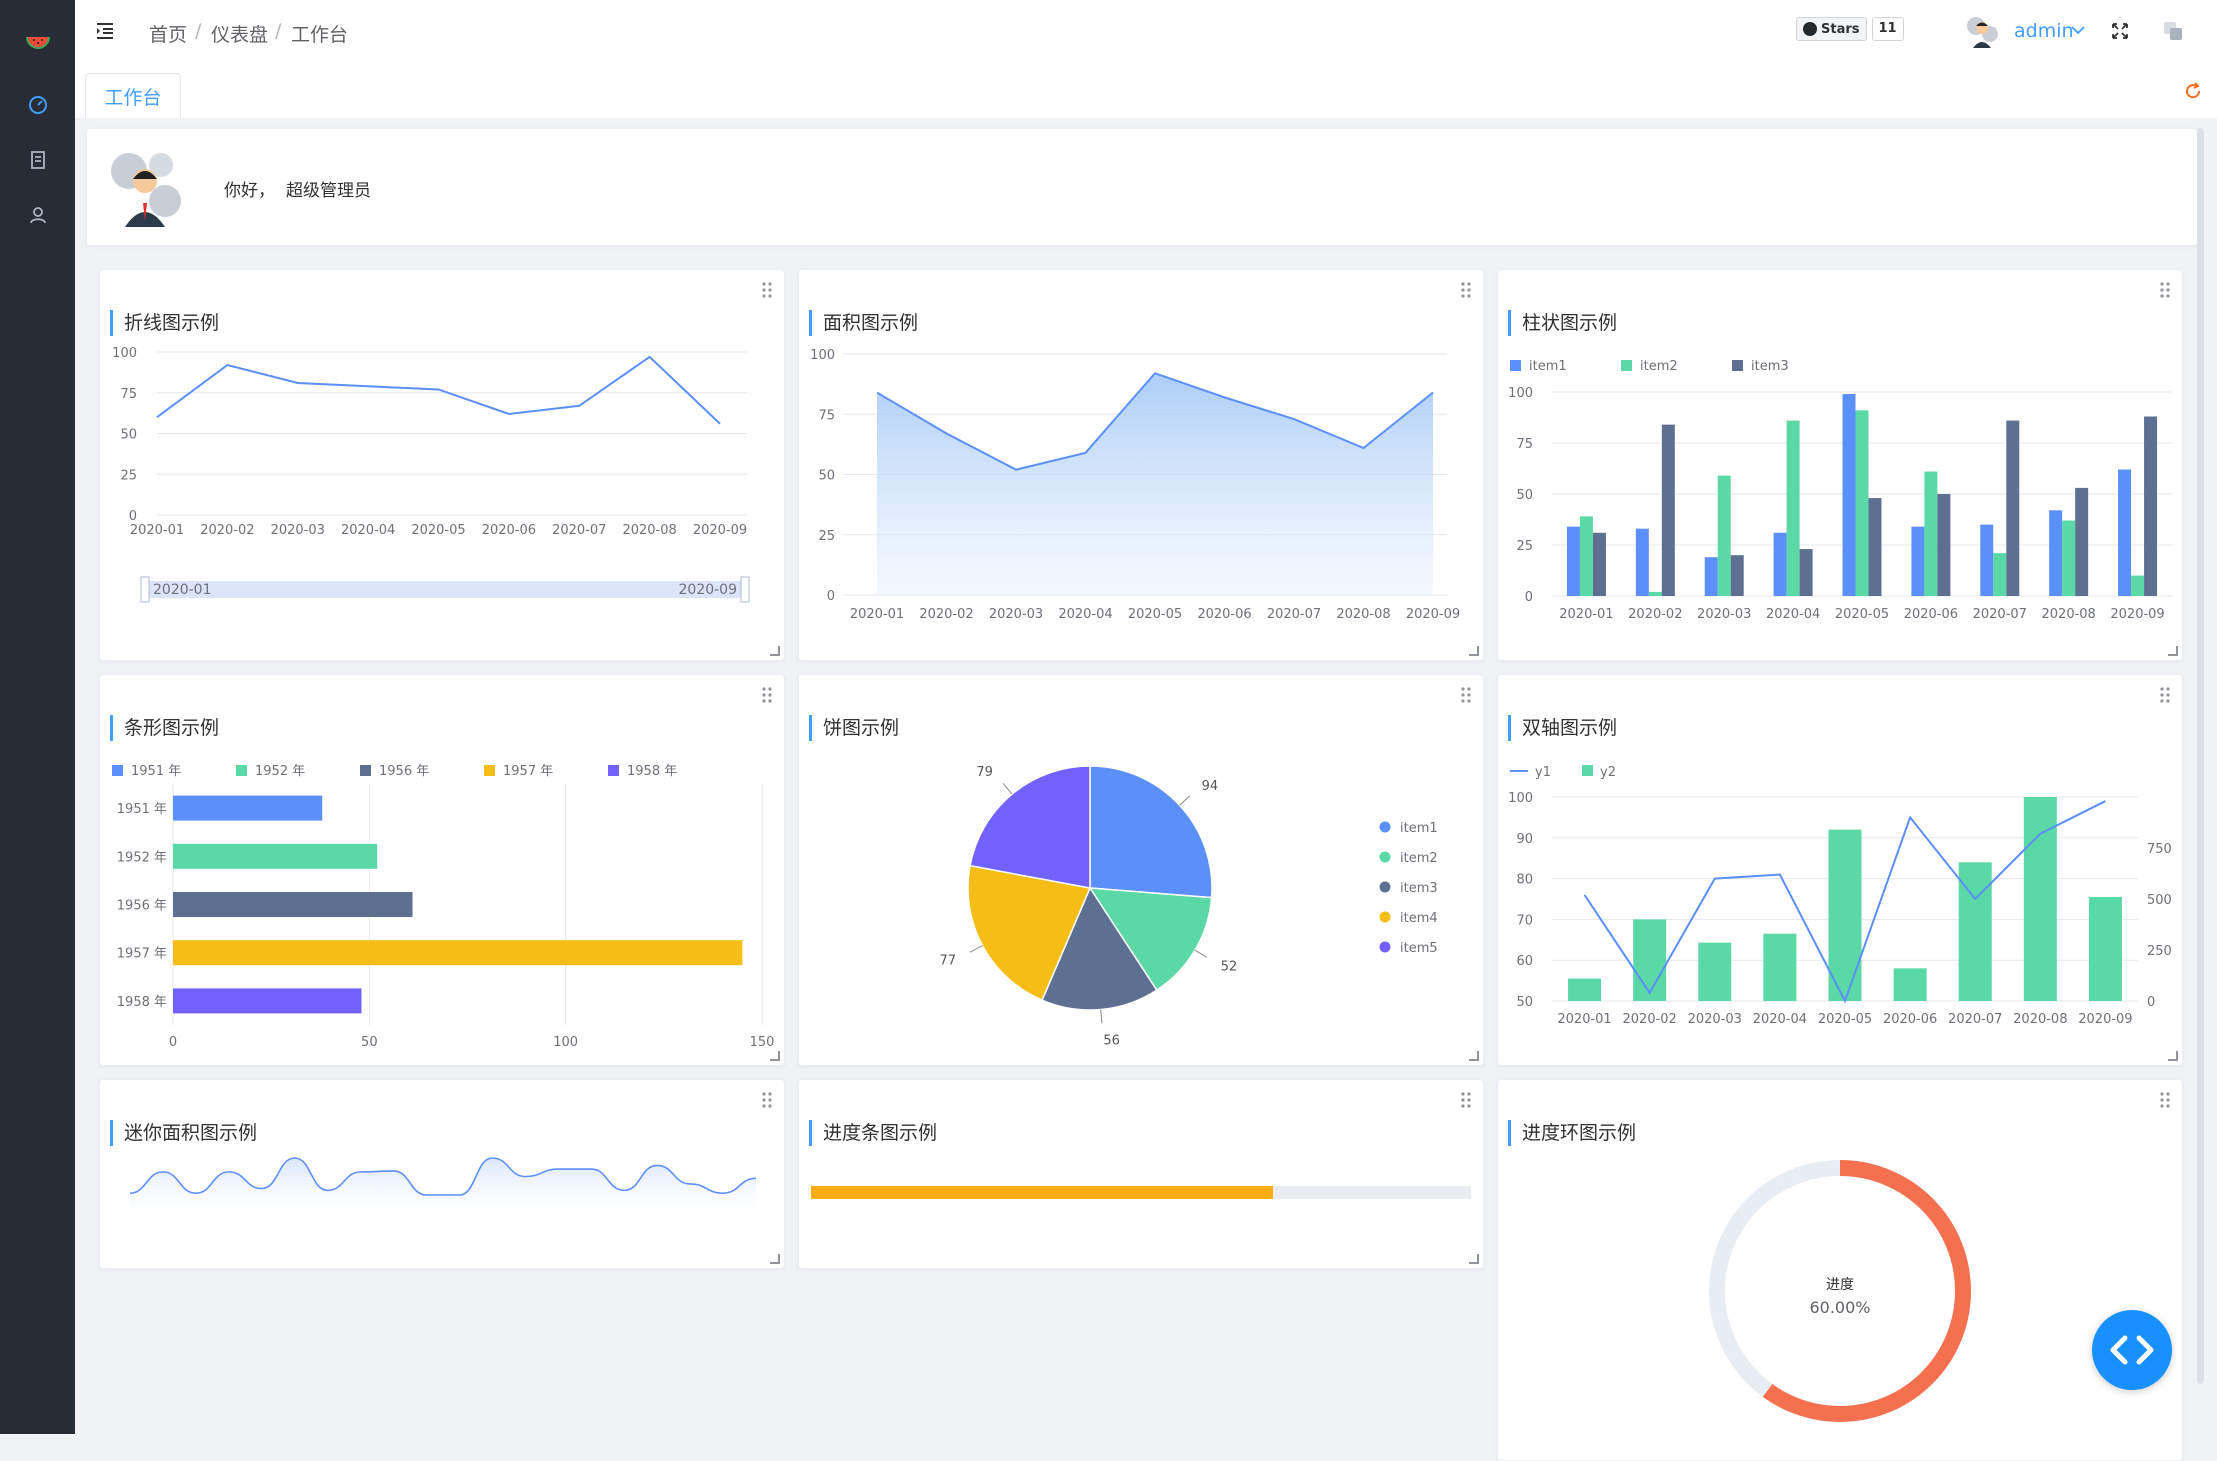 The height and width of the screenshot is (1461, 2217). Describe the element at coordinates (1210, 786) in the screenshot. I see `pie-value-label: 94` at that location.